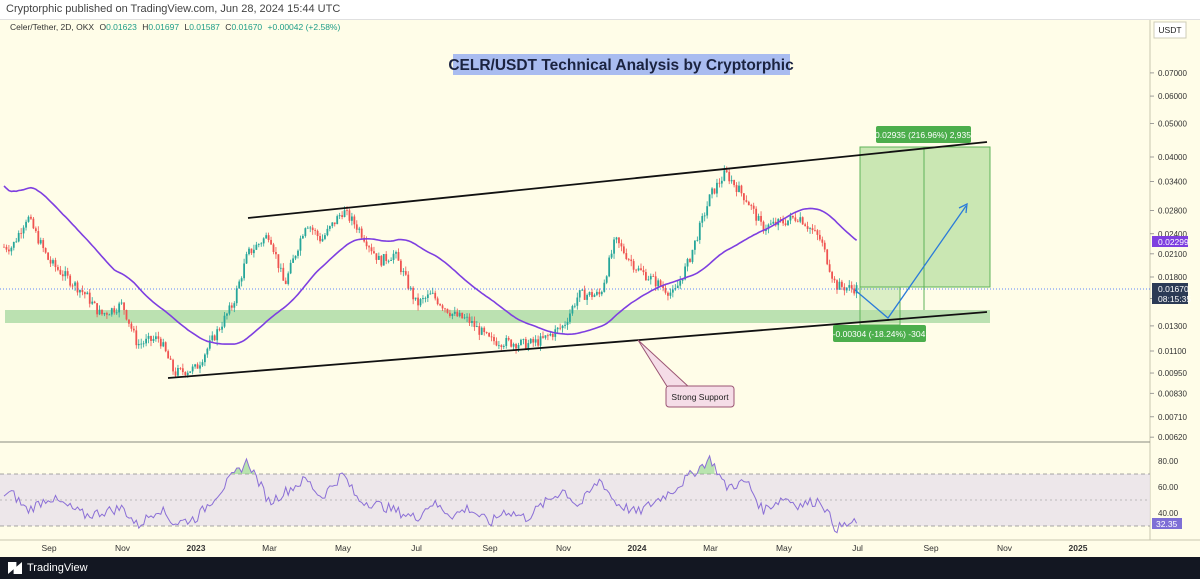  What do you see at coordinates (1078, 548) in the screenshot?
I see `time-tick-label: 2025` at bounding box center [1078, 548].